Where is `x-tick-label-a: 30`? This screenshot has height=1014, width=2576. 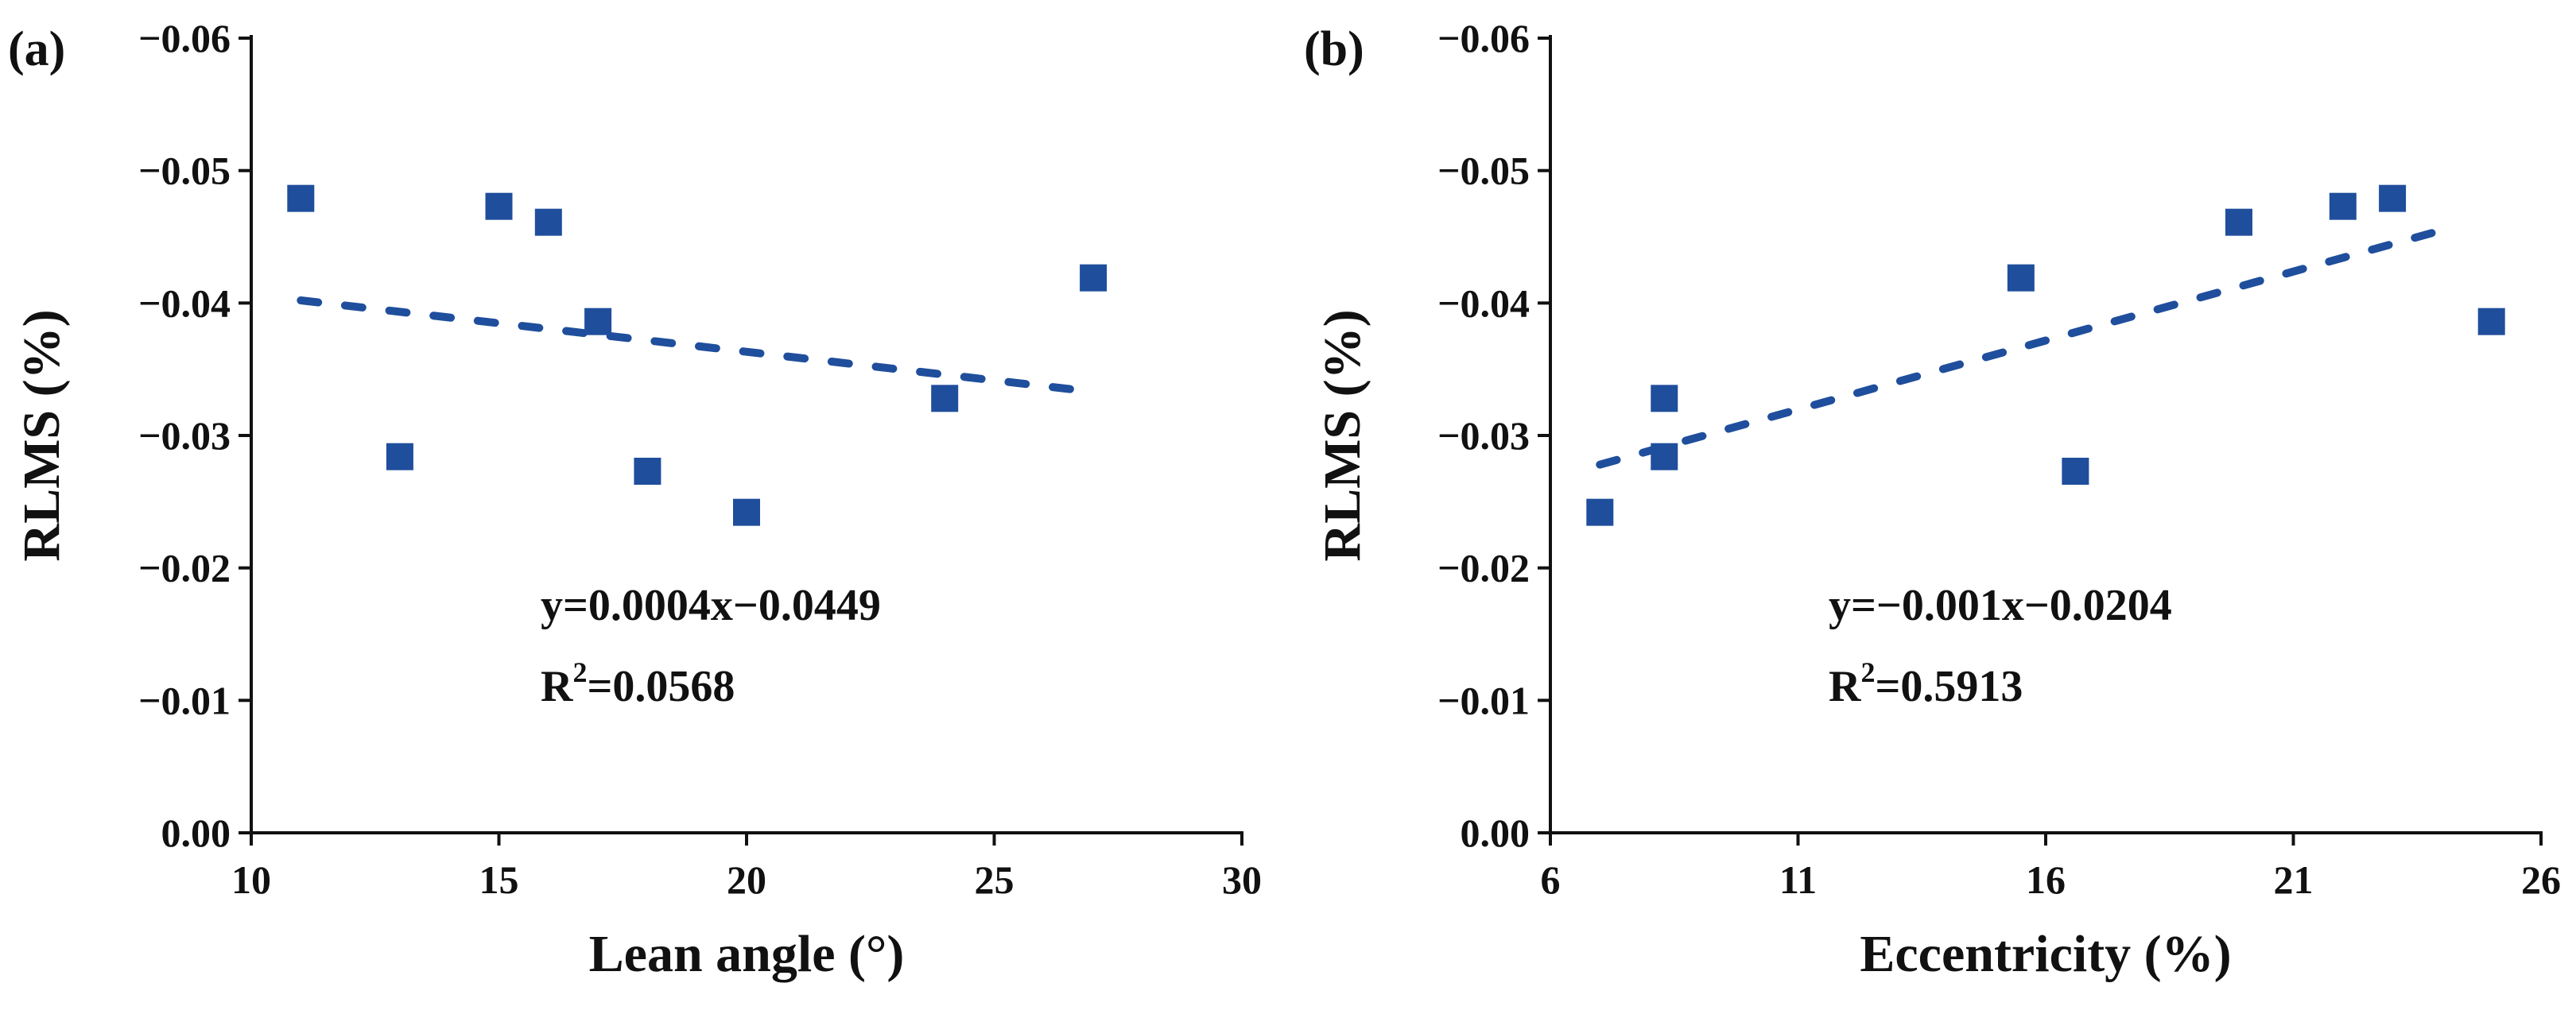
x-tick-label-a: 30 is located at coordinates (1242, 879).